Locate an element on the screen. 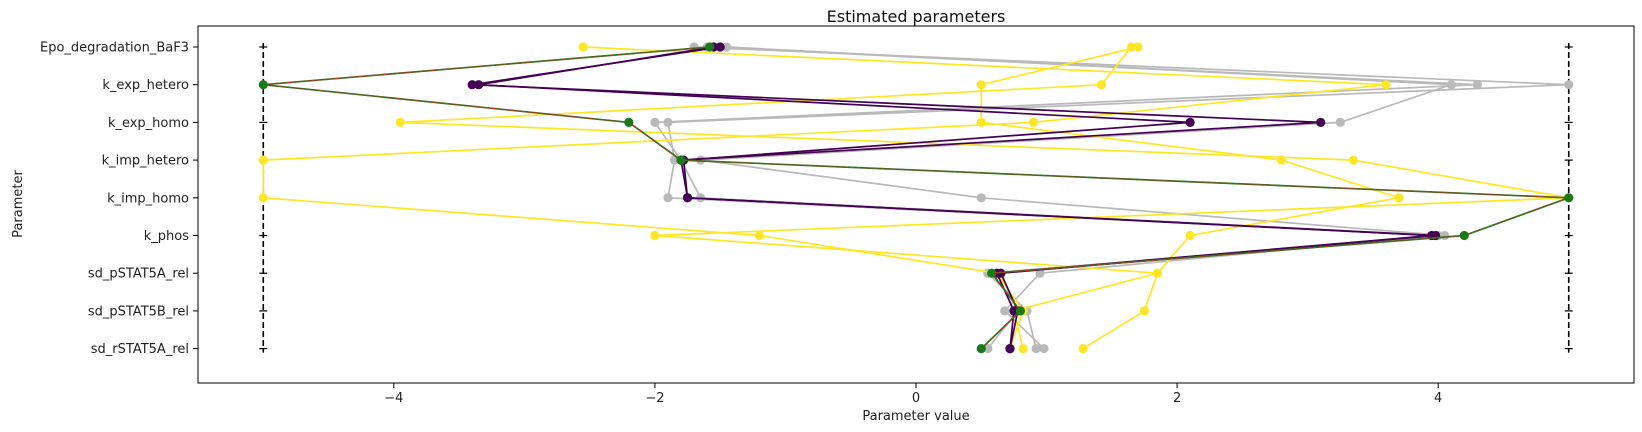 The height and width of the screenshot is (432, 1642). y-tick-label: k_imp_homo is located at coordinates (148, 198).